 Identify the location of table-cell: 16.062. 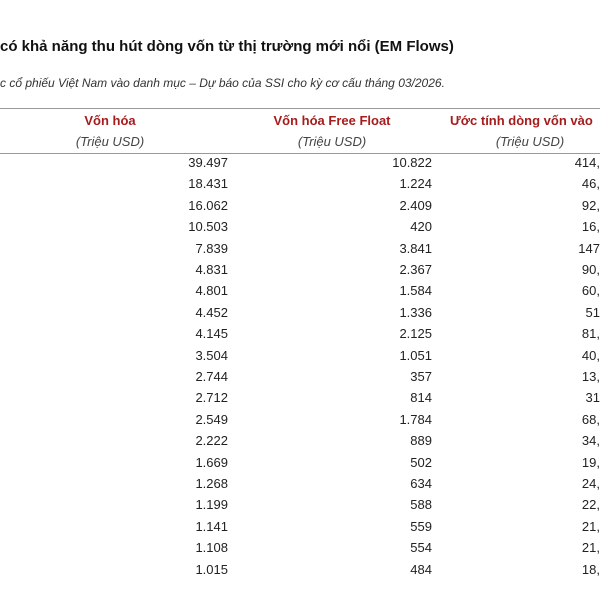
(208, 205).